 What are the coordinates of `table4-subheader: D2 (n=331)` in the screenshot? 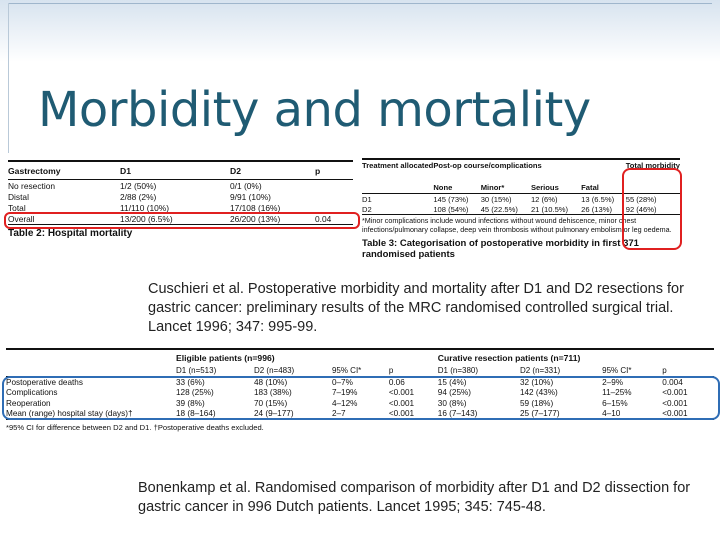 It's located at (561, 371).